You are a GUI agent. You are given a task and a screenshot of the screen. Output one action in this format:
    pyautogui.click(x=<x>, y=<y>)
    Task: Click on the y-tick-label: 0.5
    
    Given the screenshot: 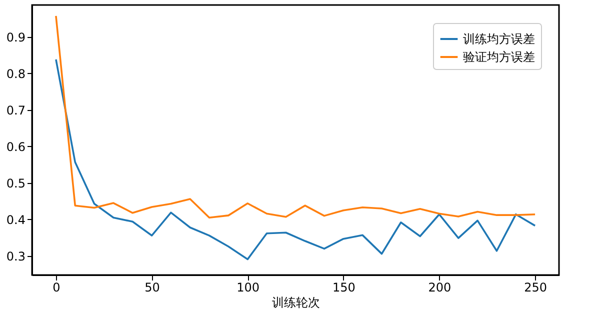 What is the action you would take?
    pyautogui.click(x=16, y=183)
    